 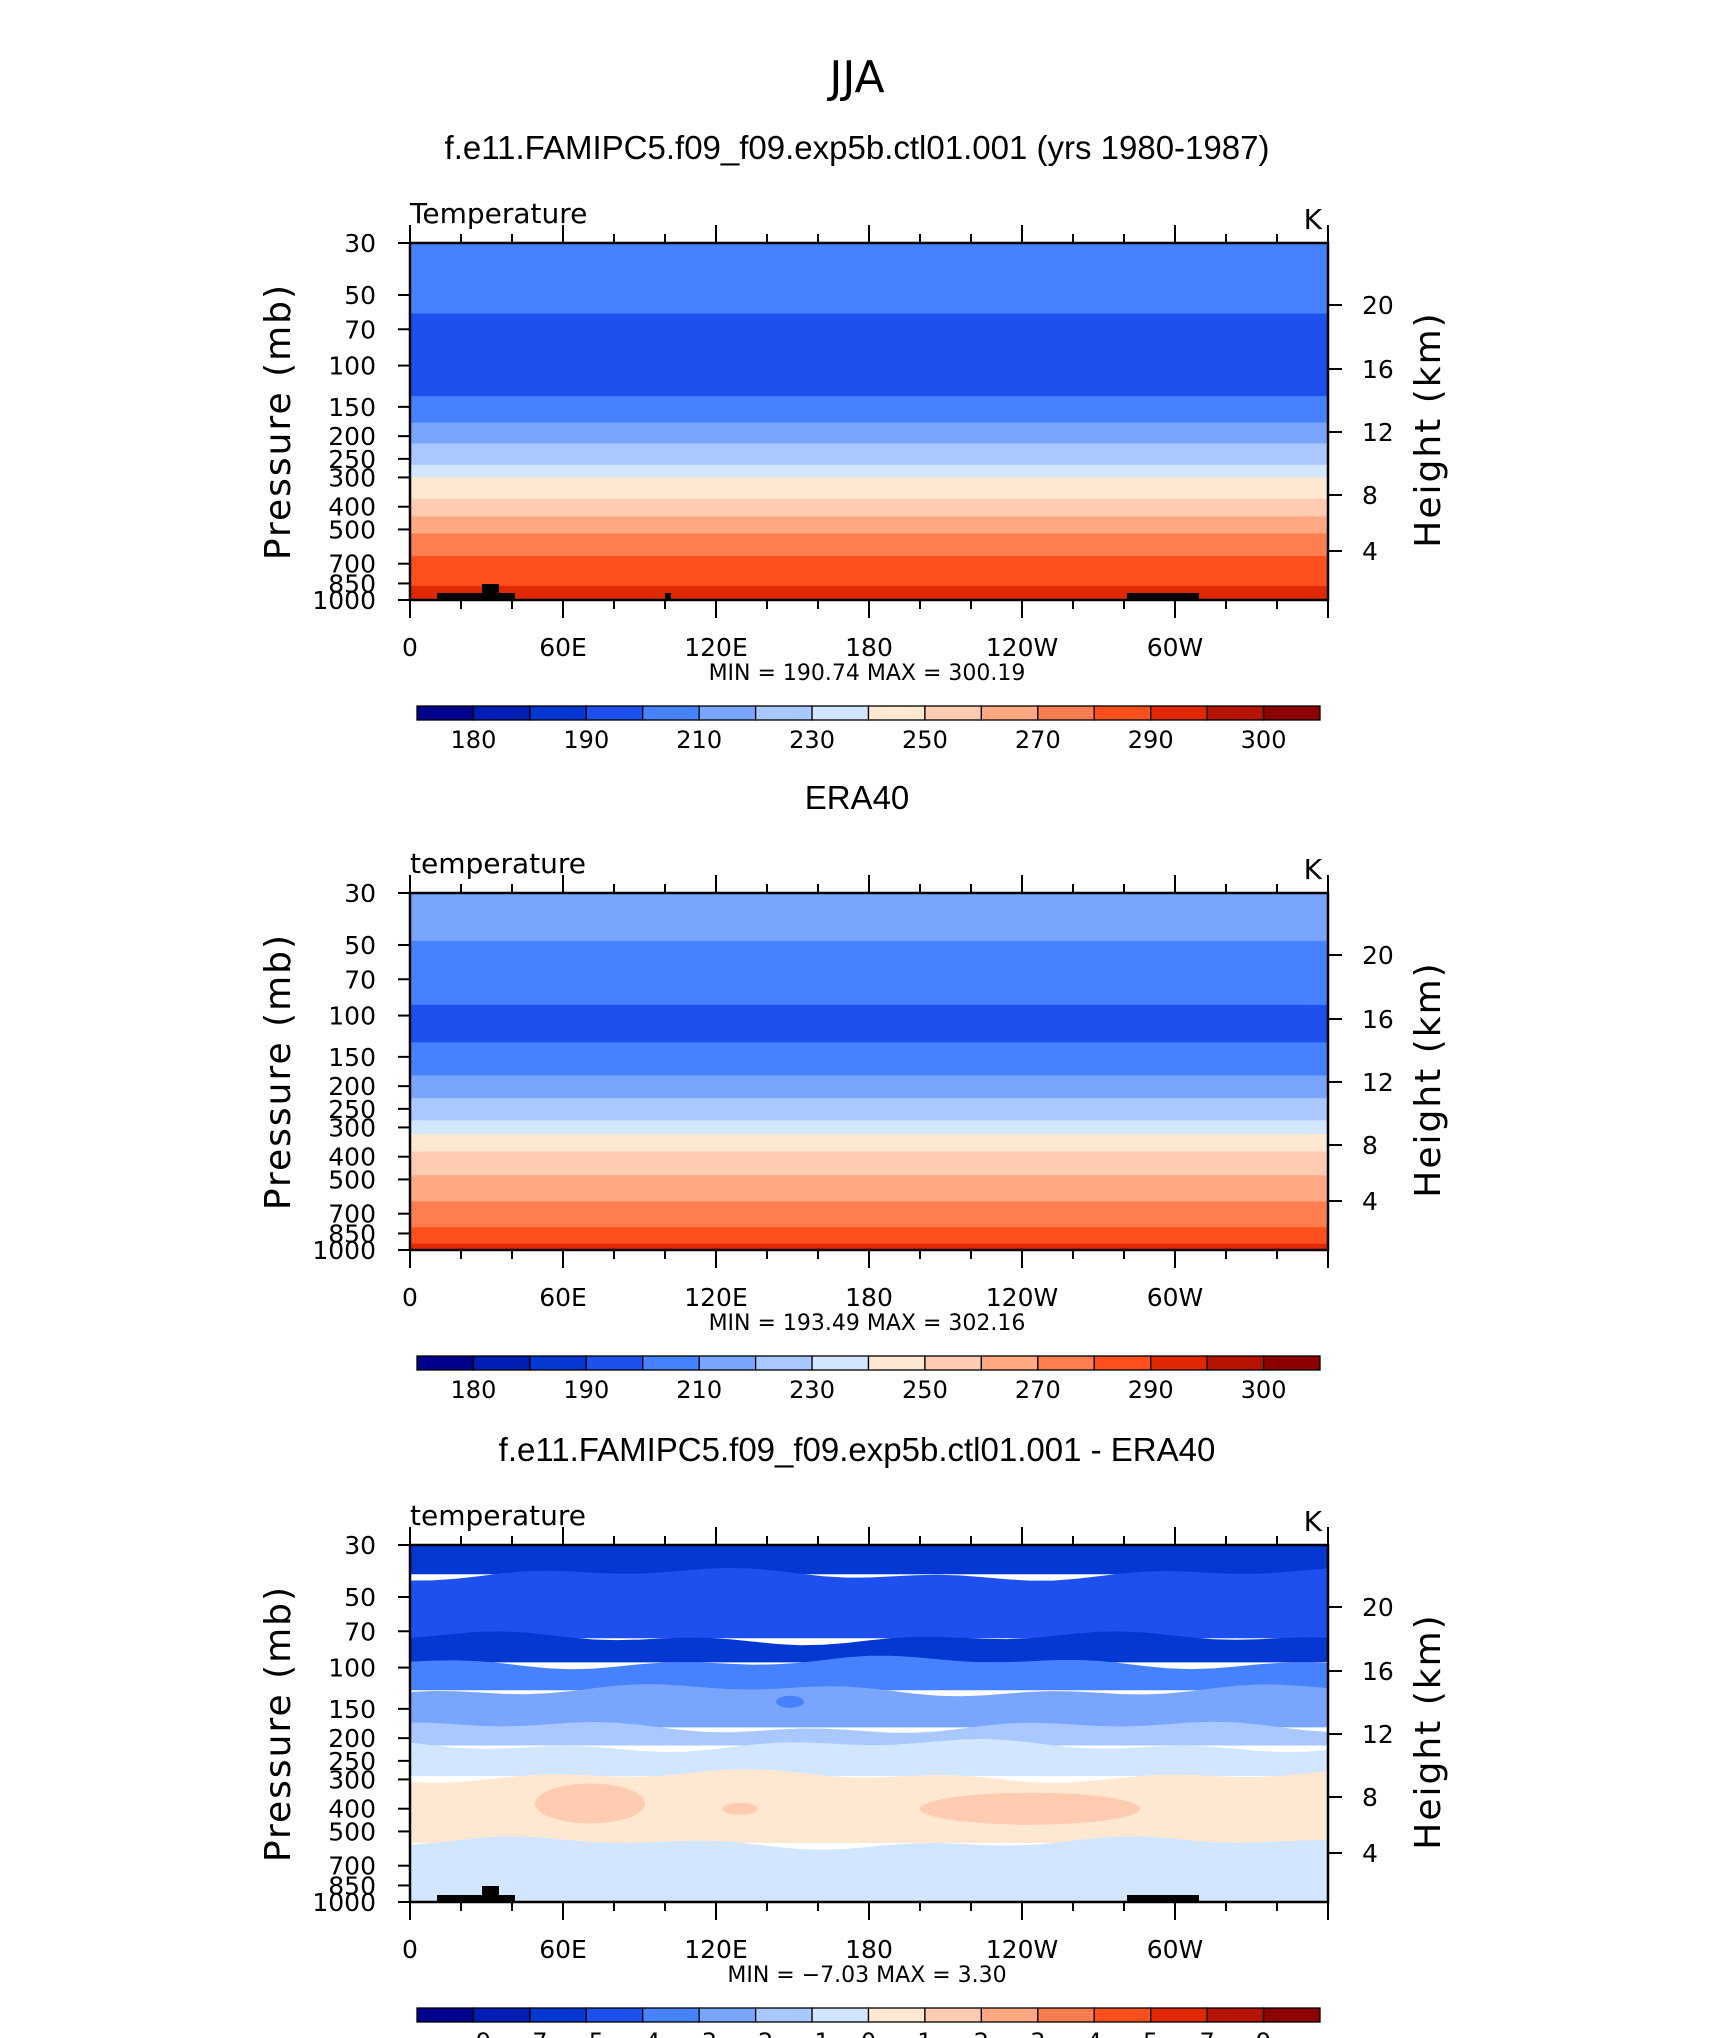 I want to click on colorbar-label: −2, so click(x=755, y=2033).